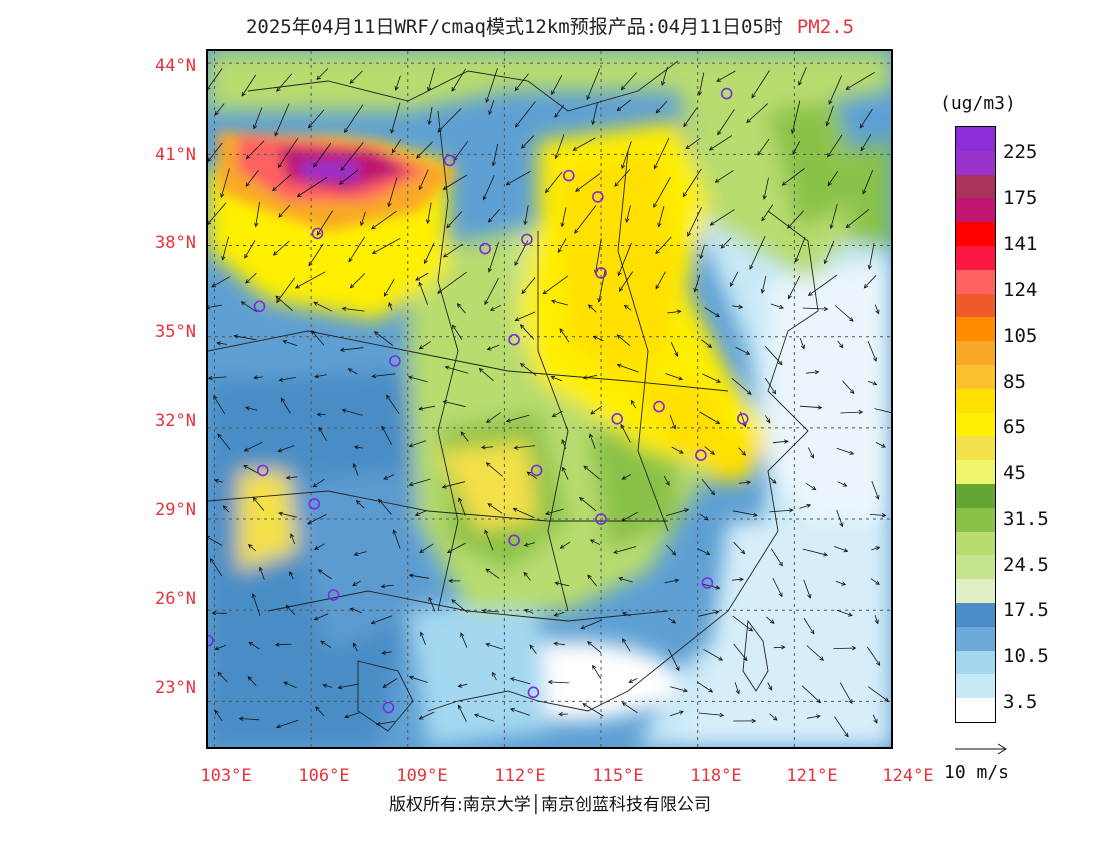  What do you see at coordinates (175, 66) in the screenshot?
I see `lat-label-44n: 44°N` at bounding box center [175, 66].